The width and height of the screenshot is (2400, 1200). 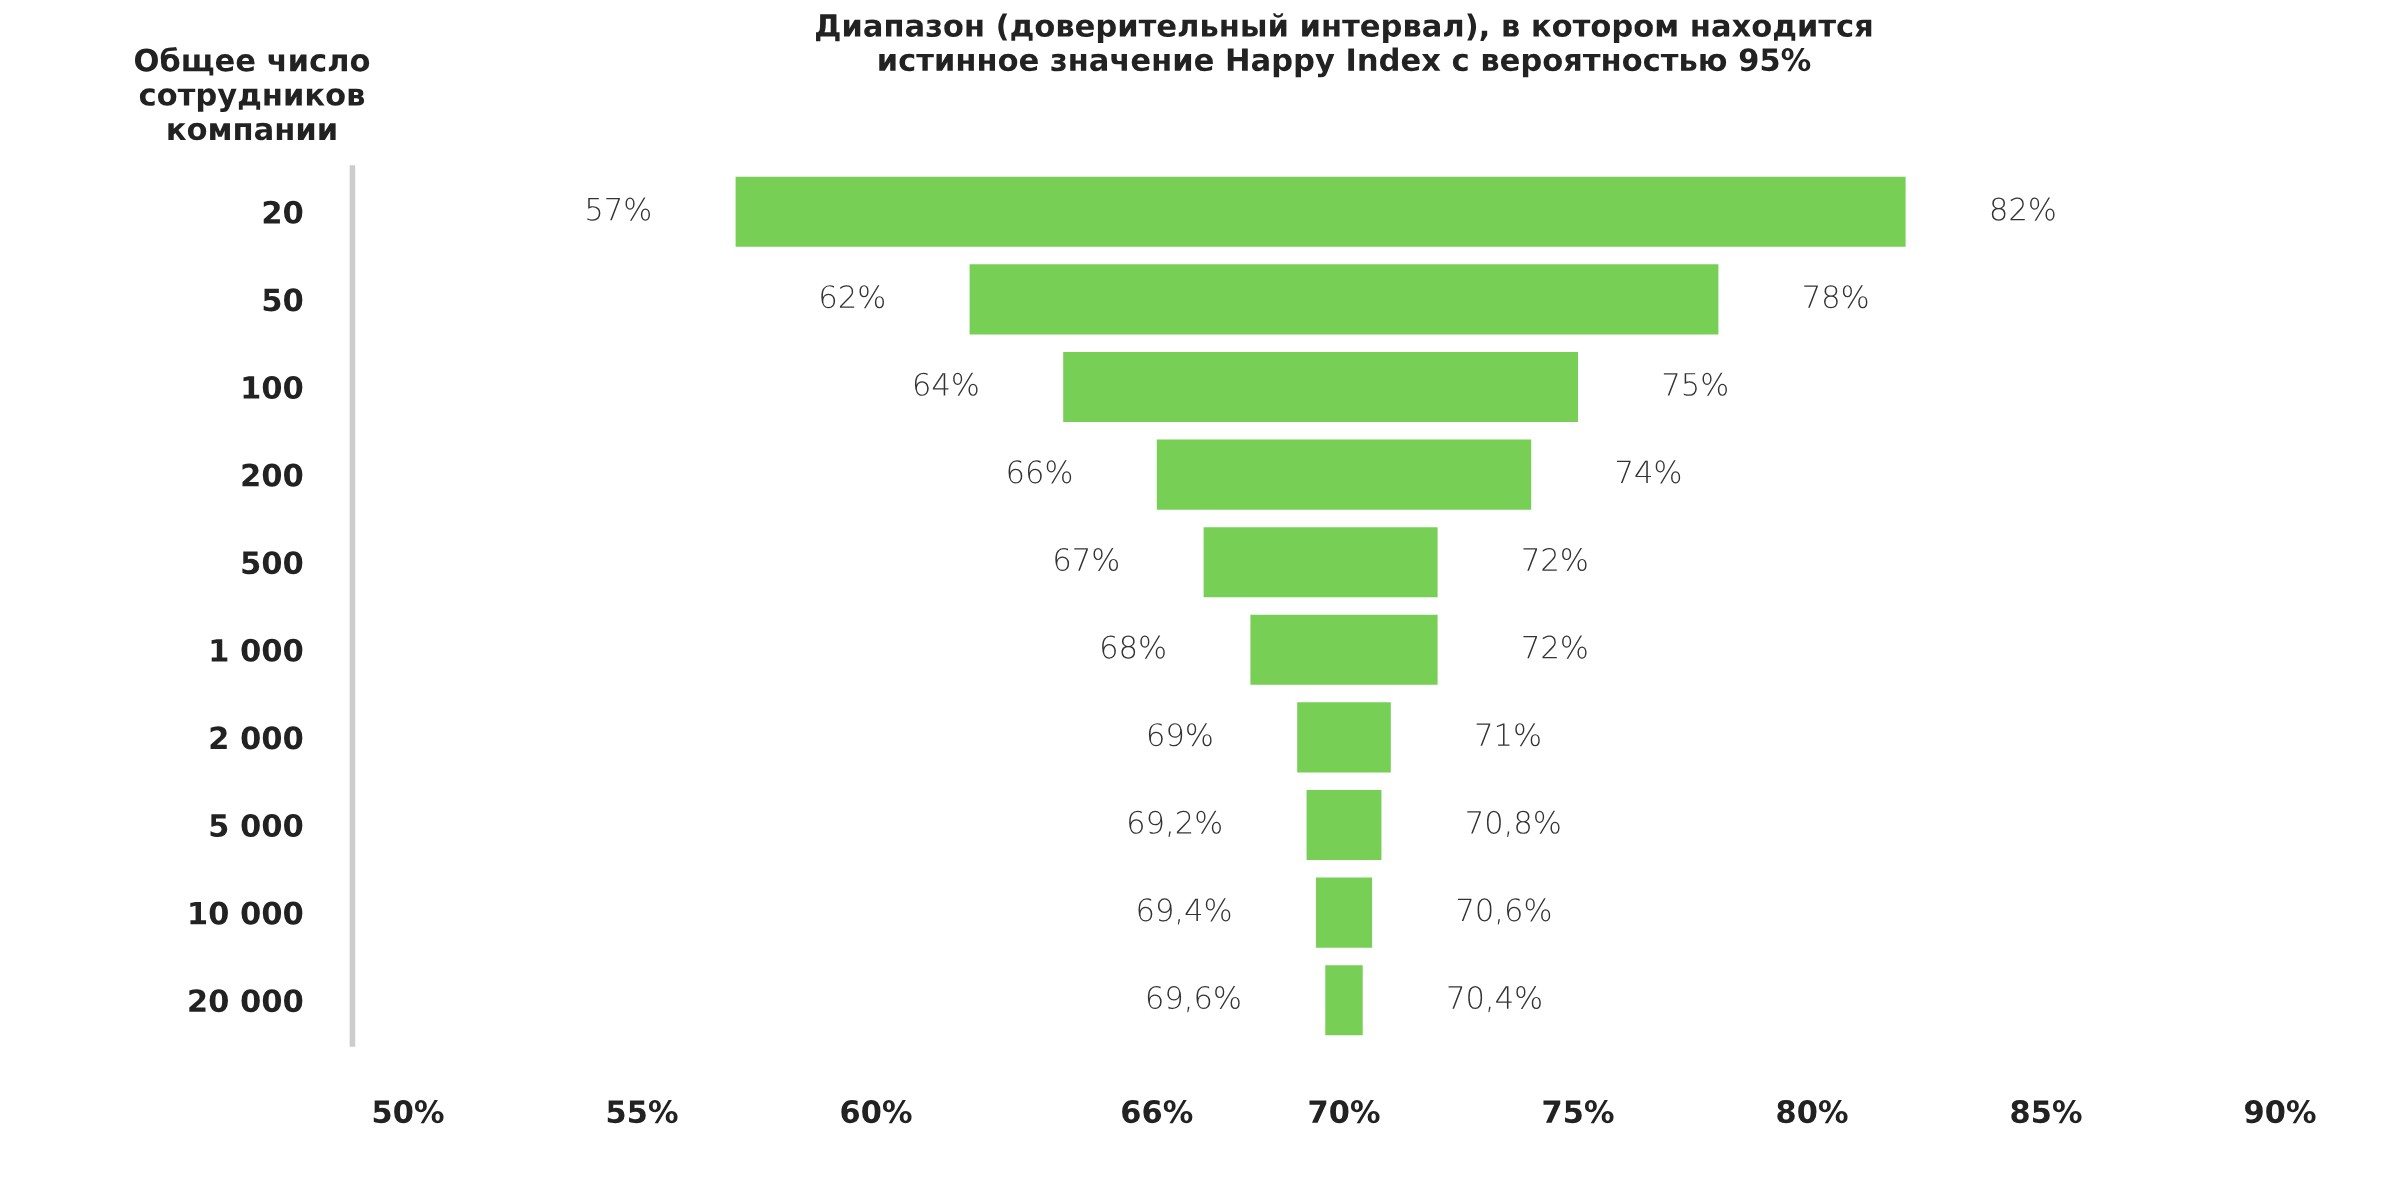 What do you see at coordinates (1344, 1112) in the screenshot?
I see `x-tick-label: 70%` at bounding box center [1344, 1112].